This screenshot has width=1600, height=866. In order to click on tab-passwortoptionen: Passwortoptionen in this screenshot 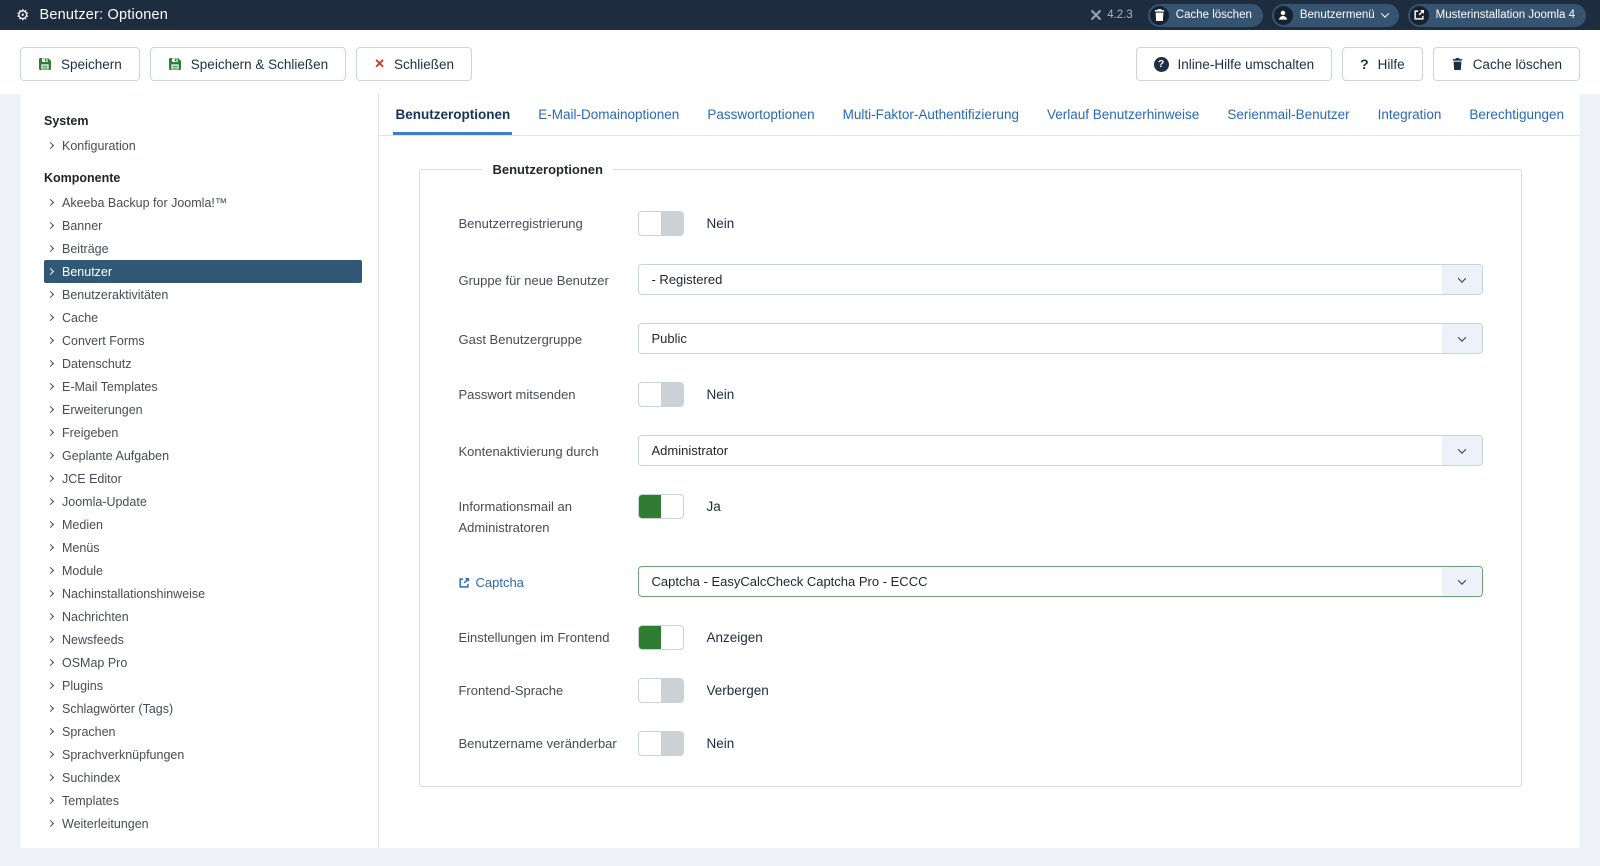, I will do `click(761, 114)`.